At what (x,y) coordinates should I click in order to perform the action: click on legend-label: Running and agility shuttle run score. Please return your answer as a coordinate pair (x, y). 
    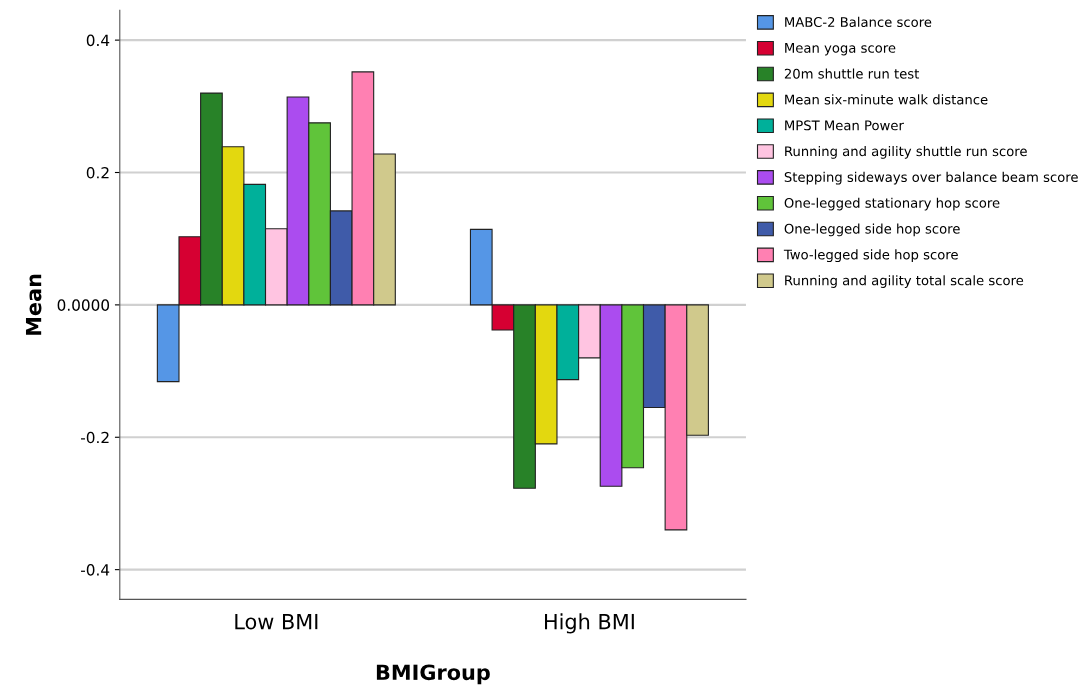
    Looking at the image, I should click on (906, 152).